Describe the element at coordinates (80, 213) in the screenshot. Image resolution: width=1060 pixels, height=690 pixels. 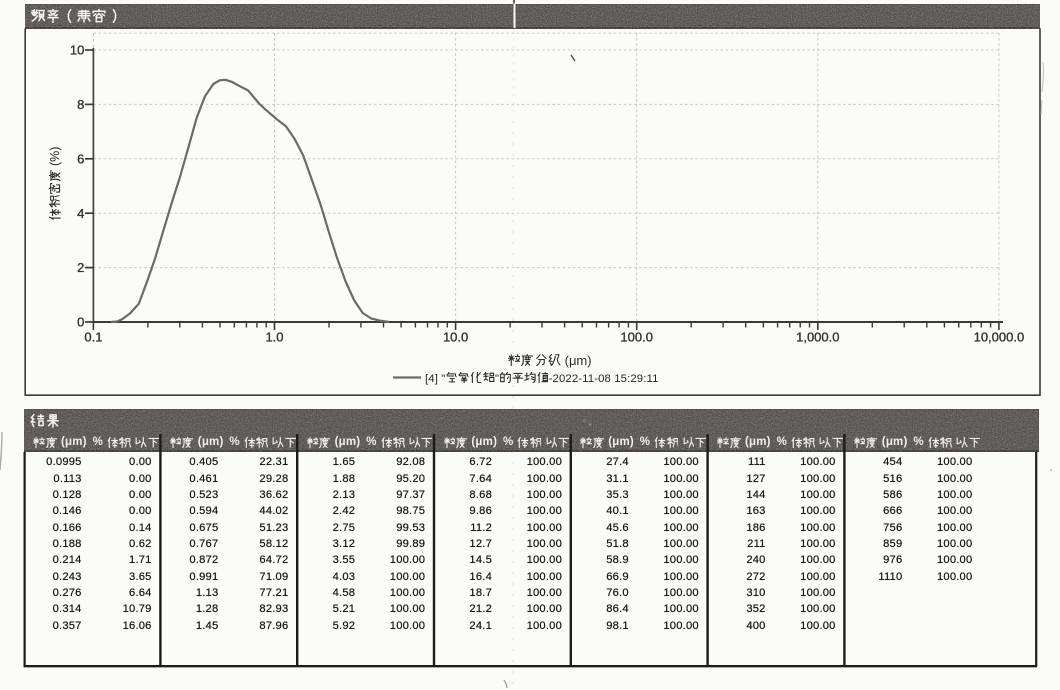
I see `svg-text: 4` at that location.